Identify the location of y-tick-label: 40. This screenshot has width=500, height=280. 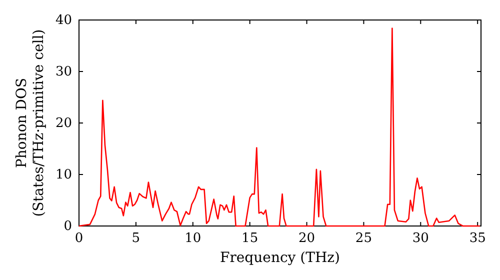
(63, 20).